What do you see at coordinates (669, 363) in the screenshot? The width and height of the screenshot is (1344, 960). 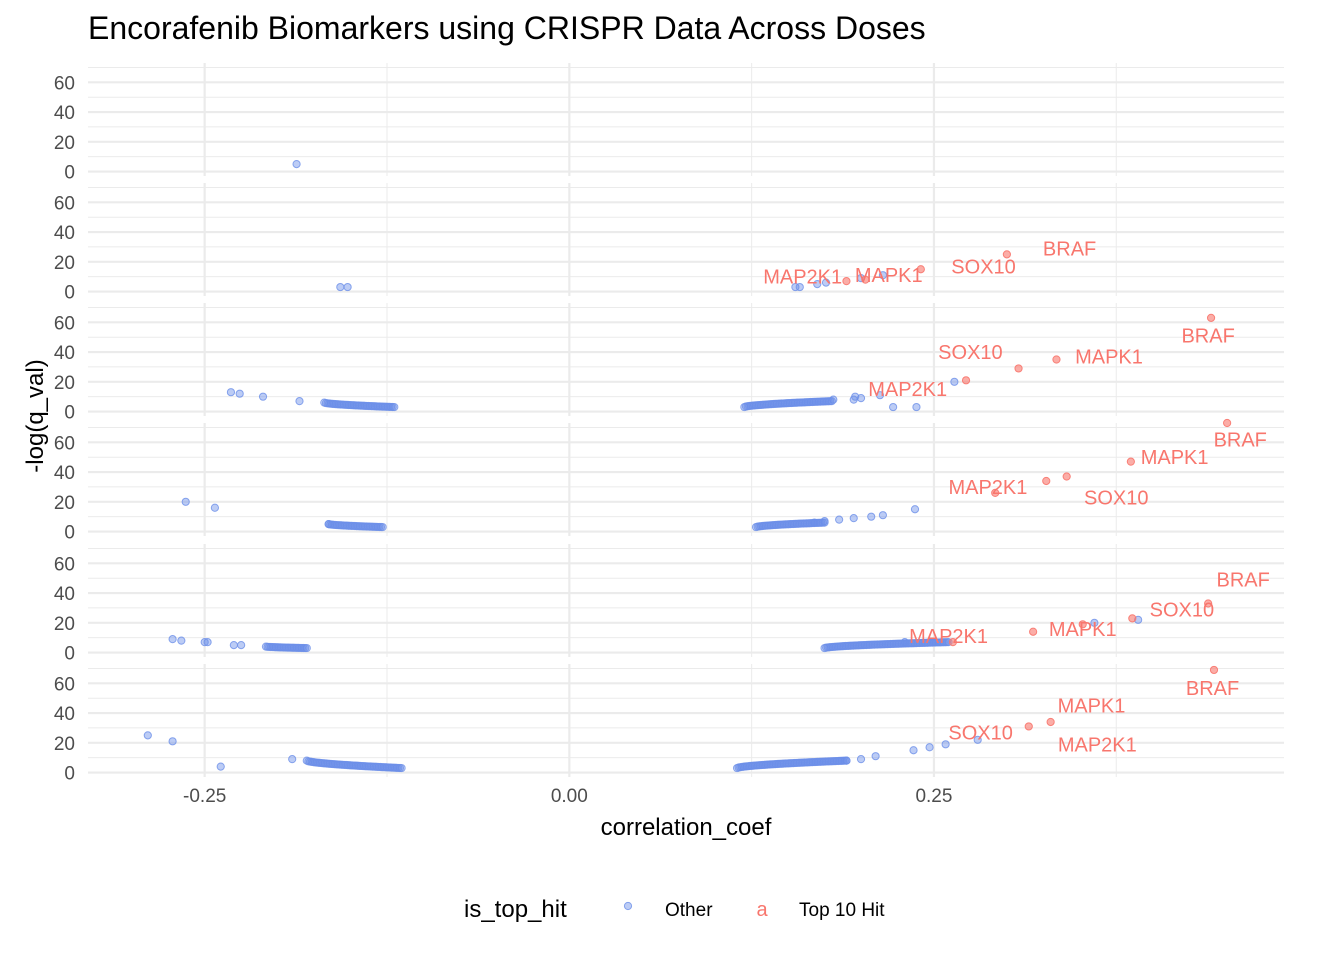 I see `facet-panel: 0 20 40 60 0.037037 SOX10 MAPK1 MAP2K1 BRAF` at bounding box center [669, 363].